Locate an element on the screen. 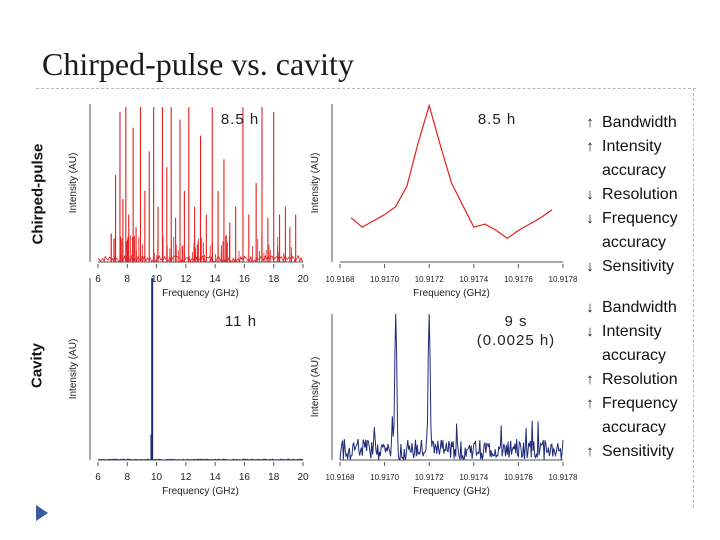 The image size is (720, 540). title-divider is located at coordinates (366, 88).